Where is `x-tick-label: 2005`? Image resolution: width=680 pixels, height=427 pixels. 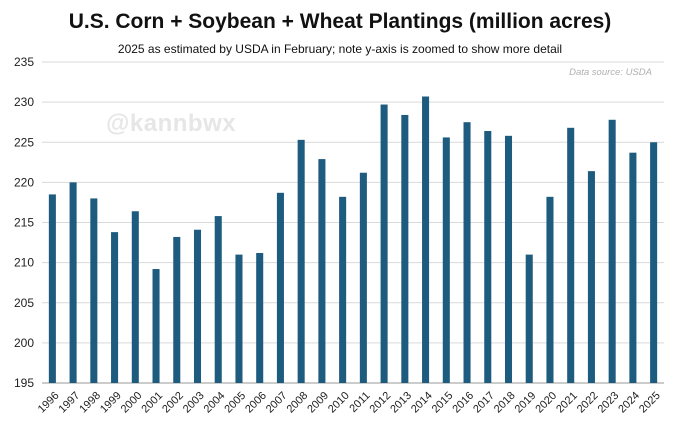
x-tick-label: 2005 is located at coordinates (235, 403).